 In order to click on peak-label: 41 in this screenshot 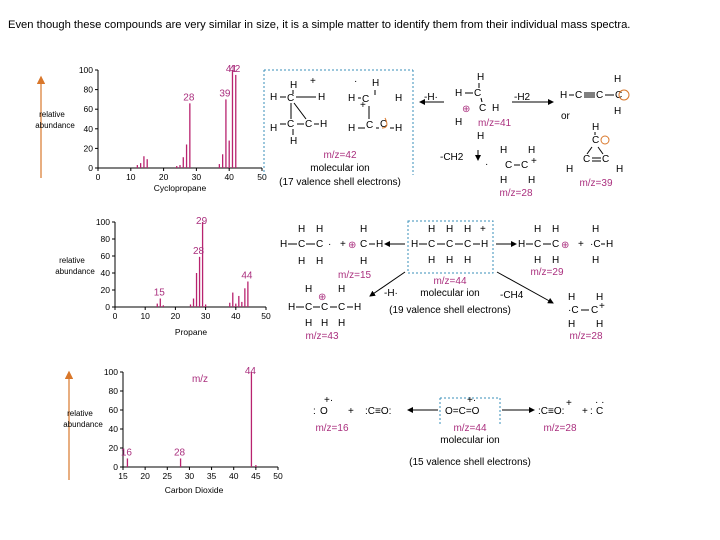, I will do `click(232, 69)`.